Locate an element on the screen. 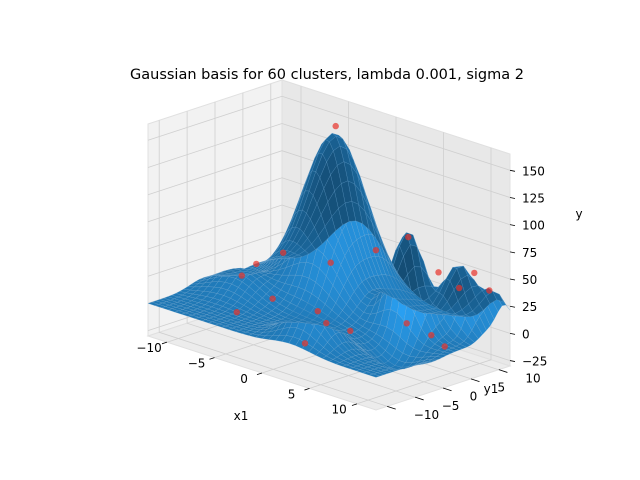 The image size is (640, 480). x-tick-label: 5 is located at coordinates (292, 394).